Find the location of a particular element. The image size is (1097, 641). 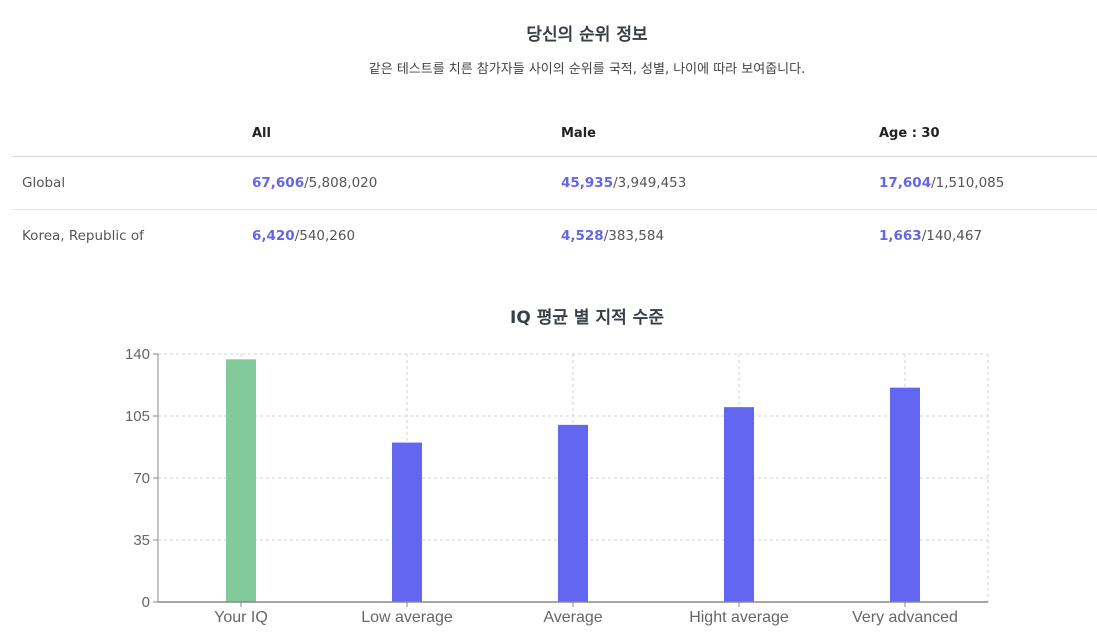

x-tick-label: Your IQ is located at coordinates (241, 617).